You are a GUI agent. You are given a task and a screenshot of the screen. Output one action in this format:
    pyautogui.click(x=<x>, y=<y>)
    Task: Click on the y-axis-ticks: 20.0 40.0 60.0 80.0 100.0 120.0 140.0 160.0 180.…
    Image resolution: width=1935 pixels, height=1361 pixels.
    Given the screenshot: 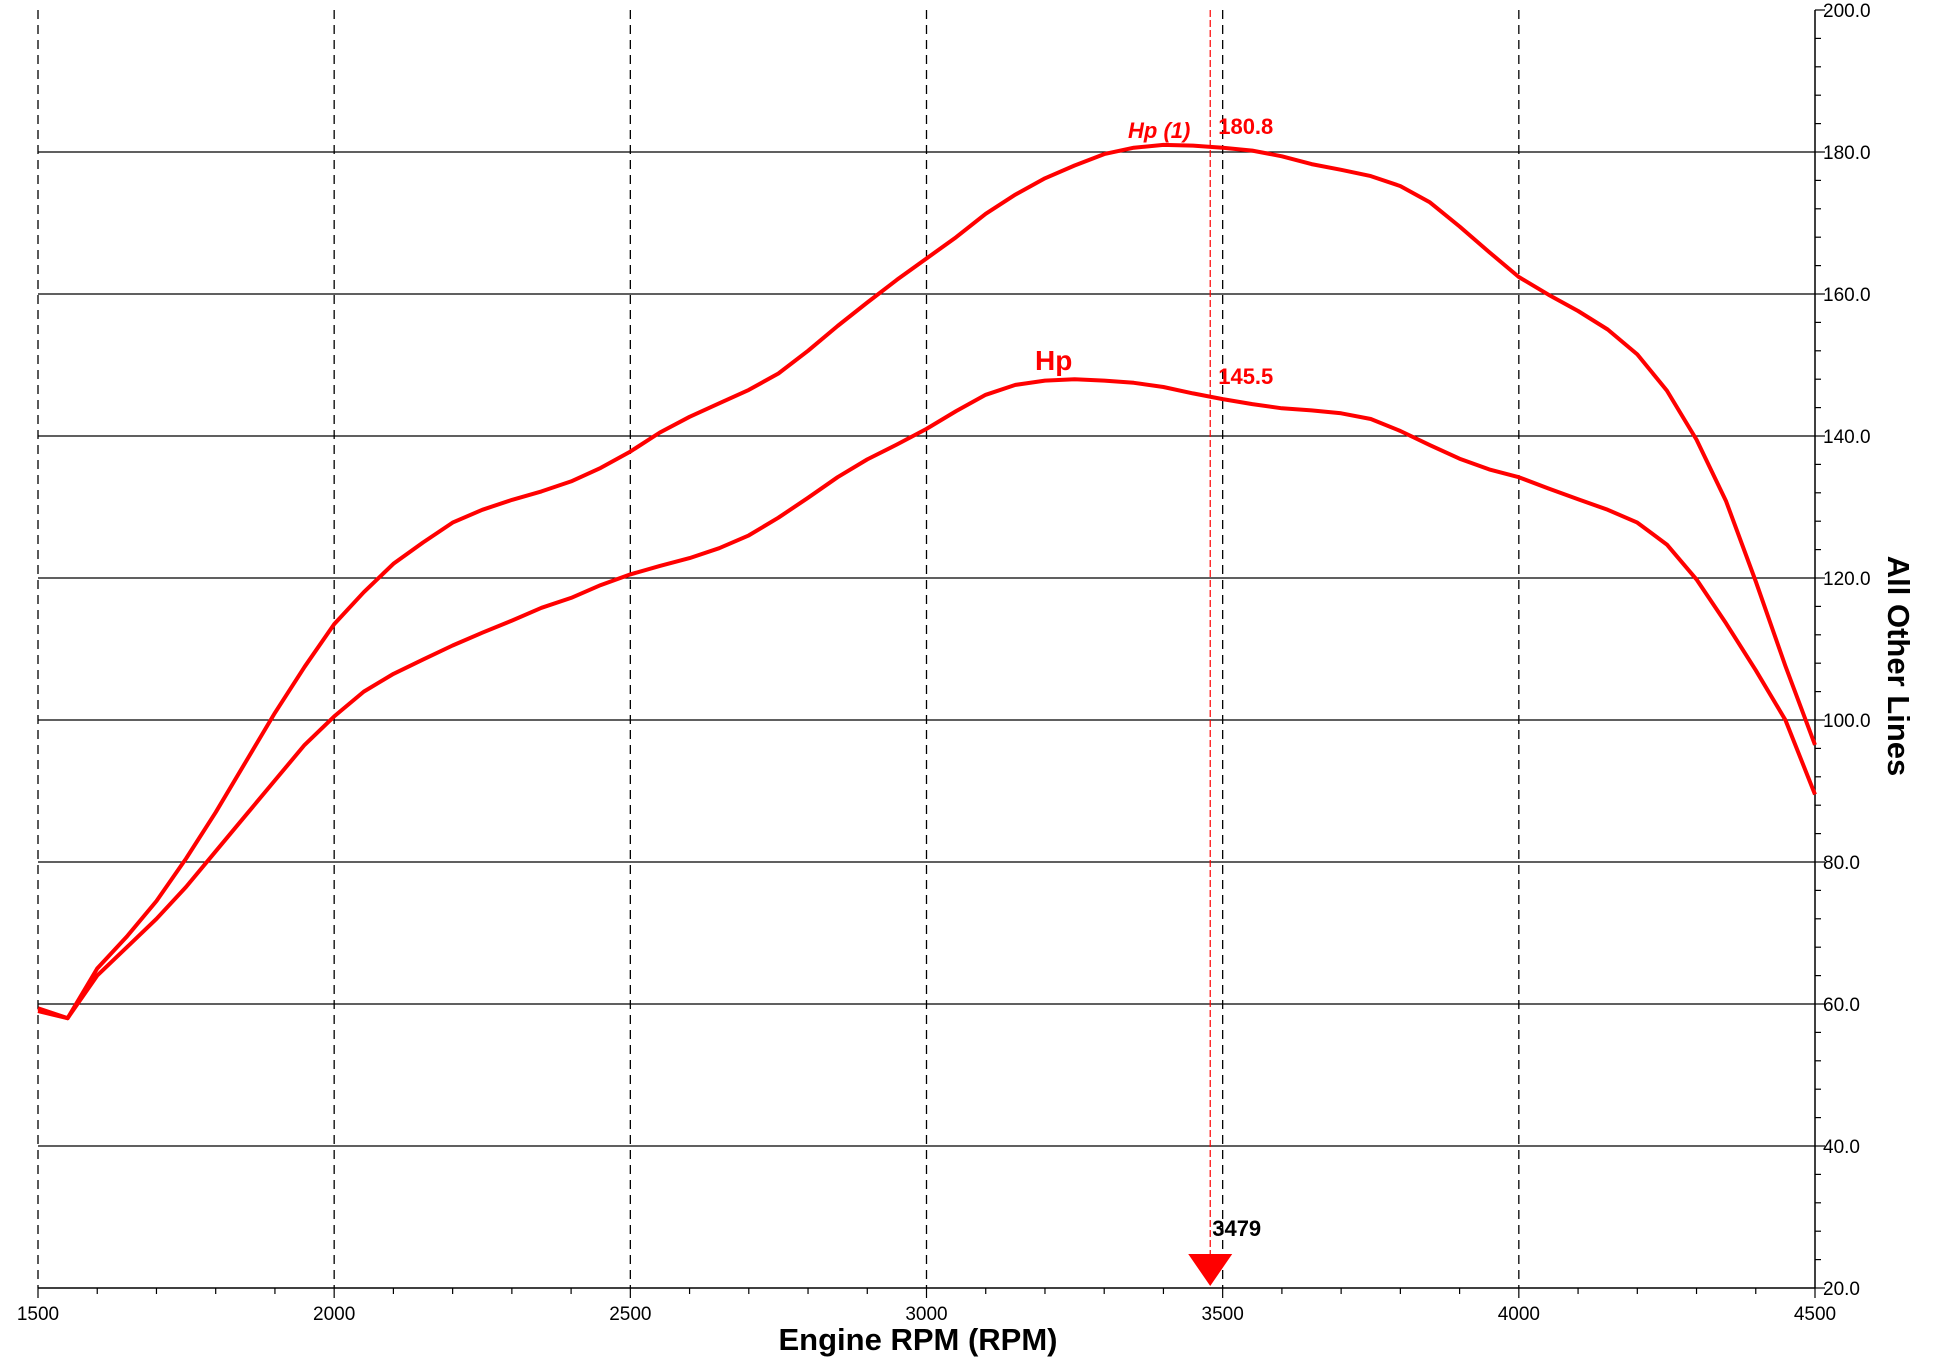 What is the action you would take?
    pyautogui.click(x=1843, y=650)
    